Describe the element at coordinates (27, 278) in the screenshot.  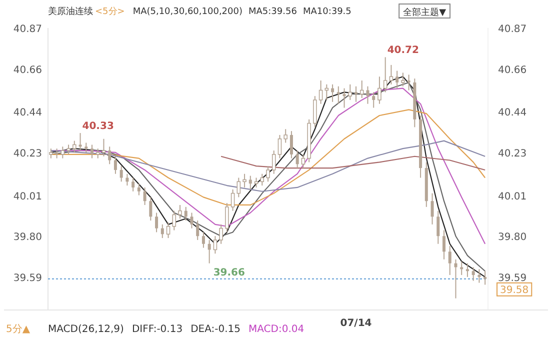
I see `y-tick-label: 39.59` at that location.